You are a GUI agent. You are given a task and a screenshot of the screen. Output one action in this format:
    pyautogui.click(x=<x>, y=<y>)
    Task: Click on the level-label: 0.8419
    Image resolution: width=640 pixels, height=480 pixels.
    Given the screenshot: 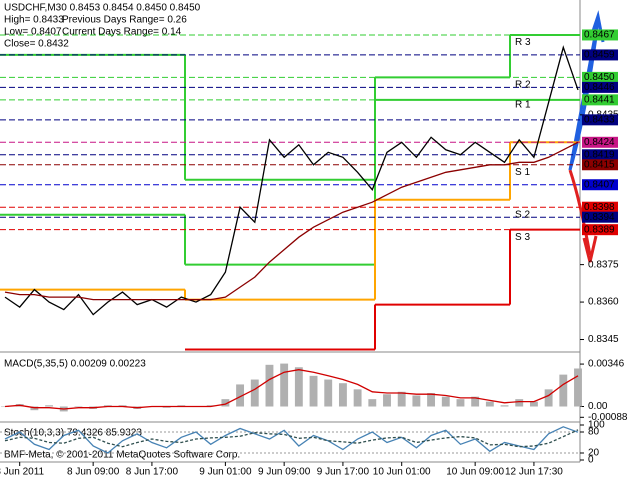 What is the action you would take?
    pyautogui.click(x=599, y=154)
    